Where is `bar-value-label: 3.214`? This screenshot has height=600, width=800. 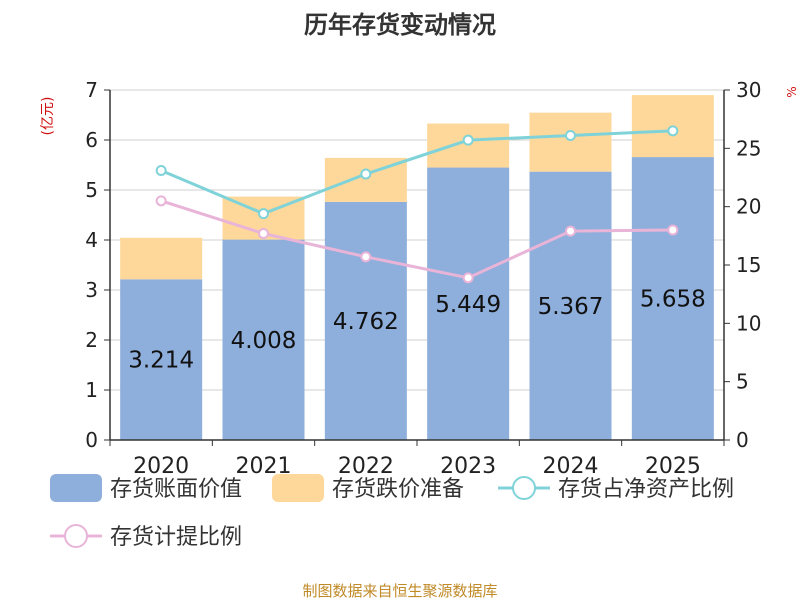 bar-value-label: 3.214 is located at coordinates (161, 361).